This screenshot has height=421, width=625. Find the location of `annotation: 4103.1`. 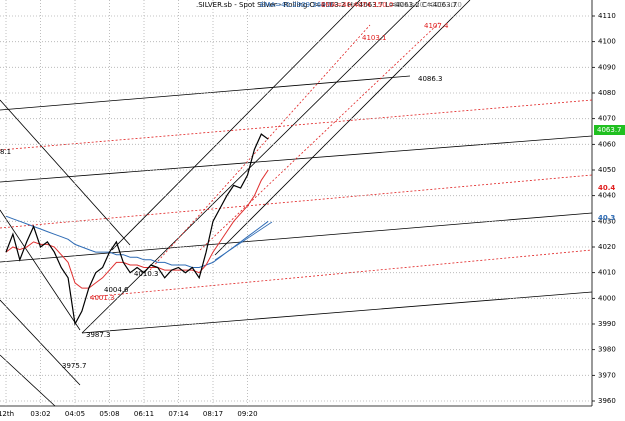

annotation: 4103.1 is located at coordinates (374, 38).